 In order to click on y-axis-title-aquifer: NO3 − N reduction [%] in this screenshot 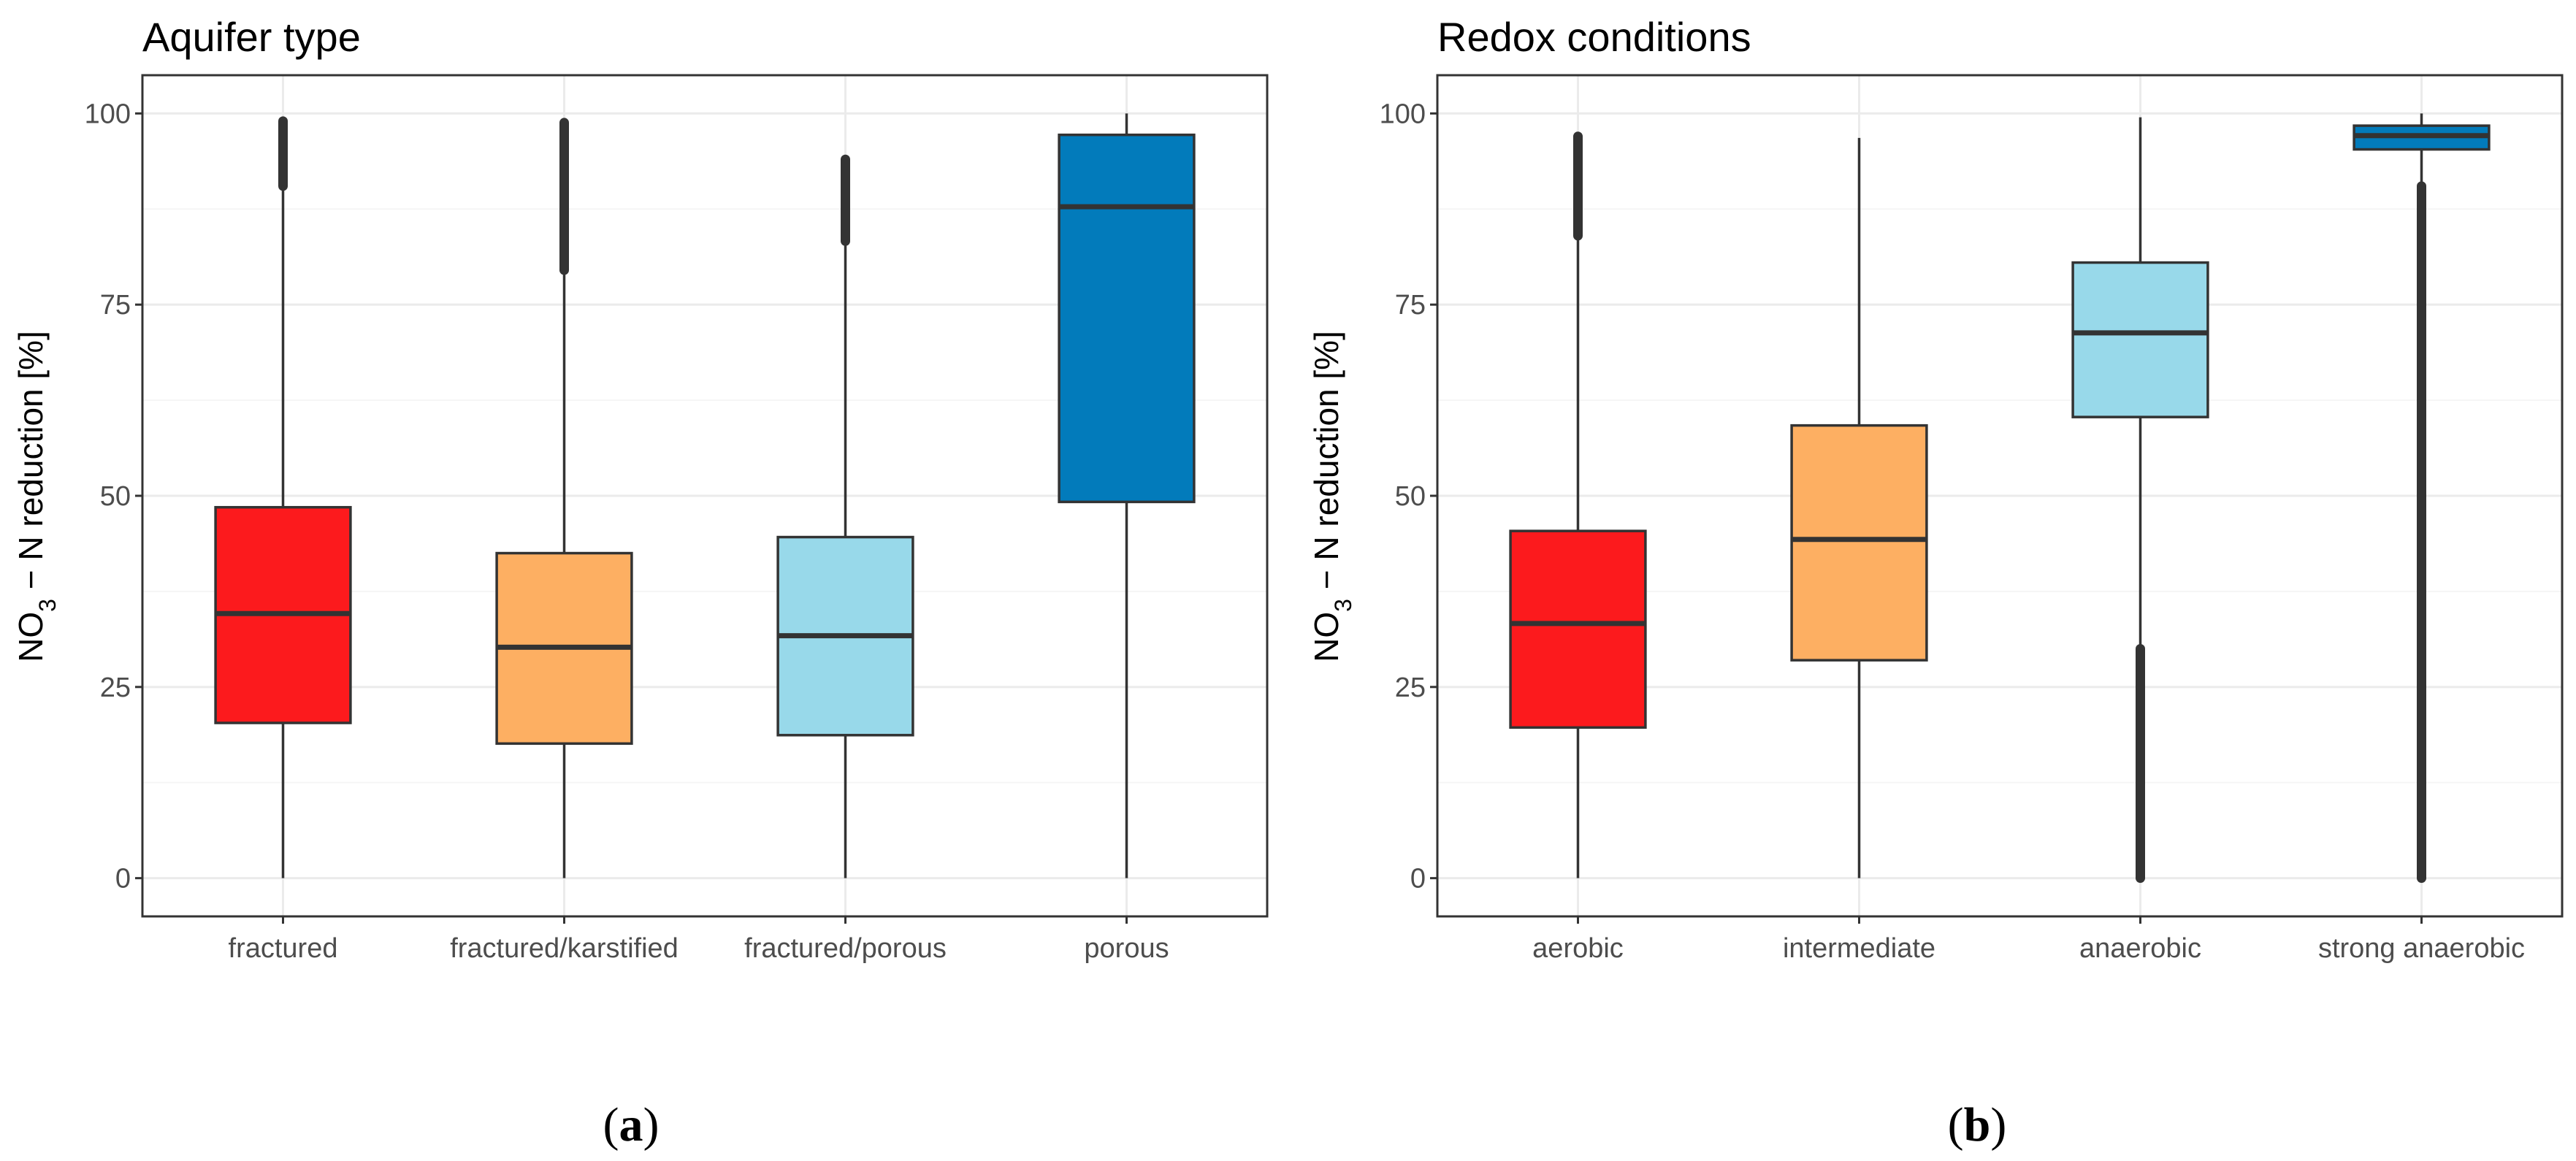, I will do `click(36, 496)`.